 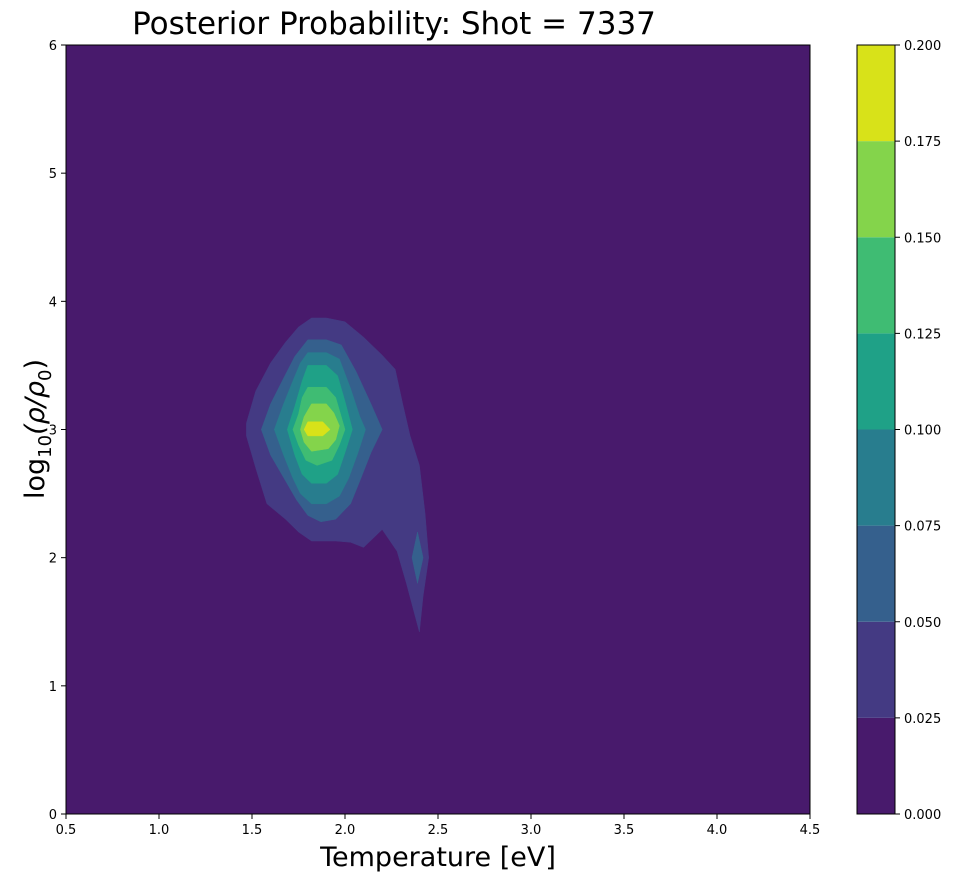 What do you see at coordinates (337, 475) in the screenshot?
I see `contour-fill-group` at bounding box center [337, 475].